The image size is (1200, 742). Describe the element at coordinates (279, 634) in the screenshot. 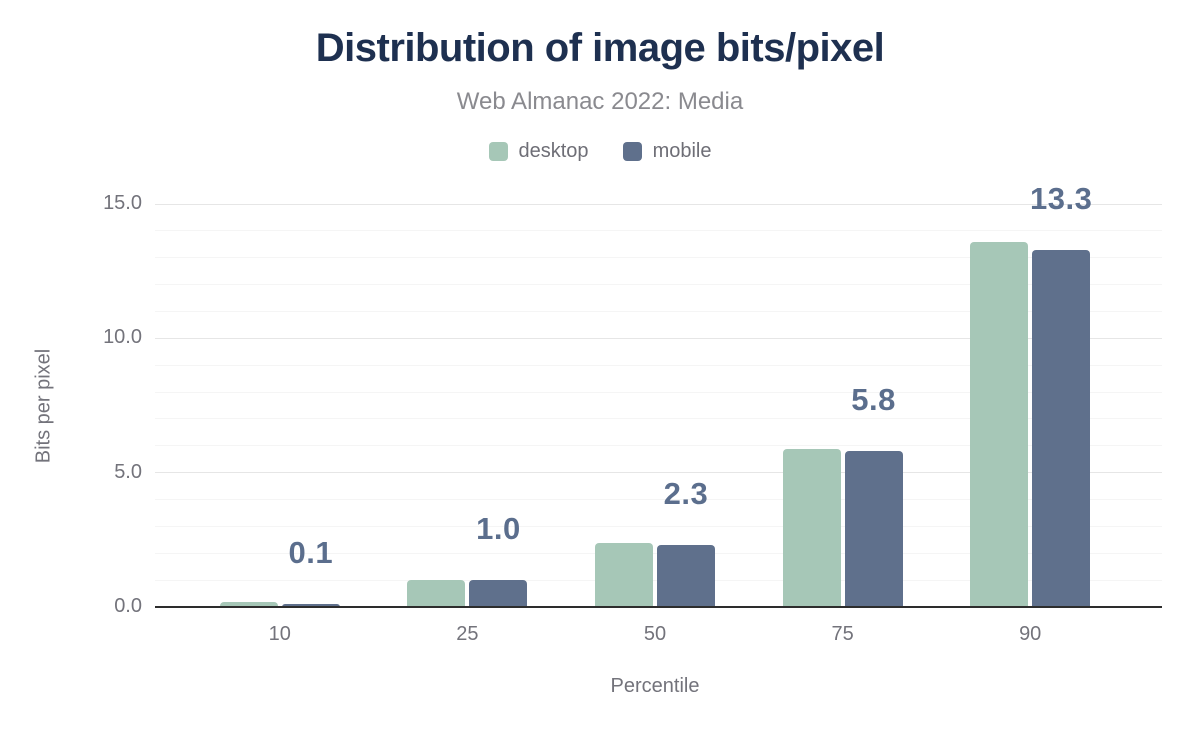

I see `x-tick-label: 10` at that location.